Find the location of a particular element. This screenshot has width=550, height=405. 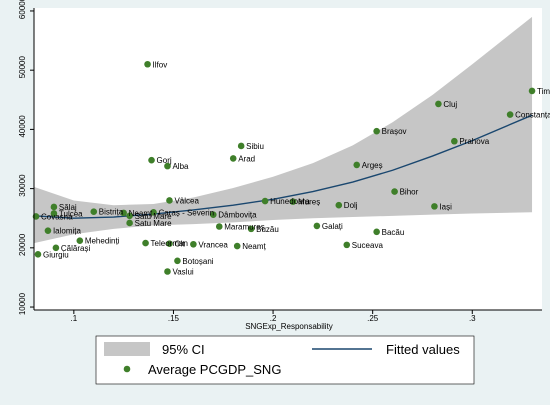

point-label: Ialomița is located at coordinates (67, 231).